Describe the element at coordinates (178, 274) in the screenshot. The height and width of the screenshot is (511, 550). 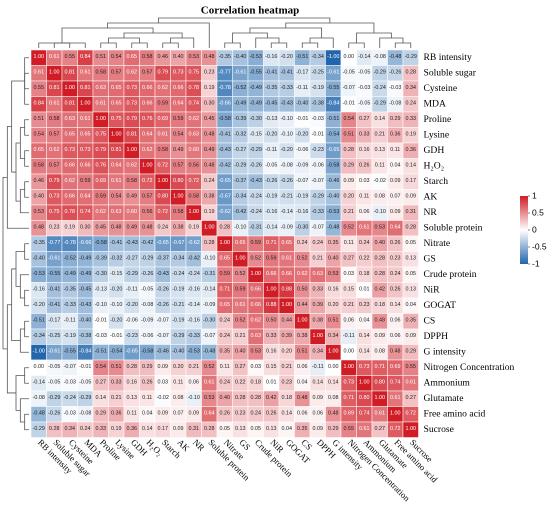
I see `cell-value-label: -0.24` at that location.